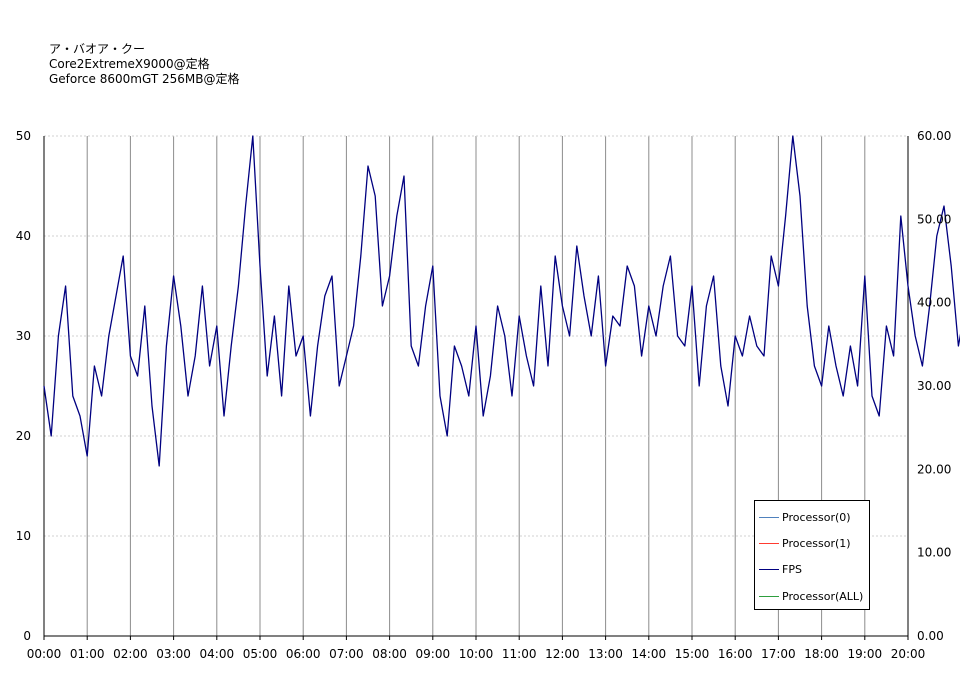 The image size is (960, 678). Describe the element at coordinates (144, 79) in the screenshot. I see `header-line-3: Geforce 8600mGT 256MB@定格` at that location.